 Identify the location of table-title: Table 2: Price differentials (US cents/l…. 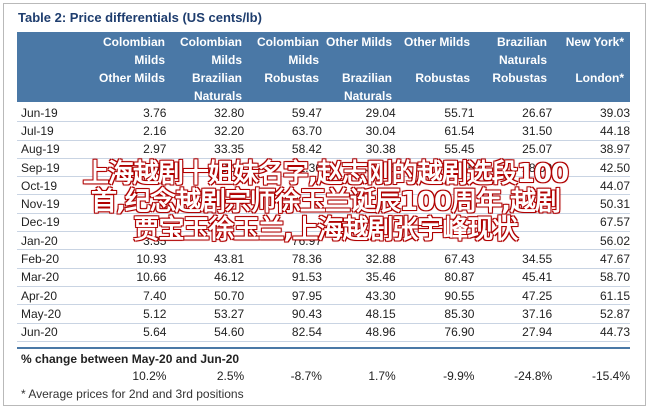
(140, 17).